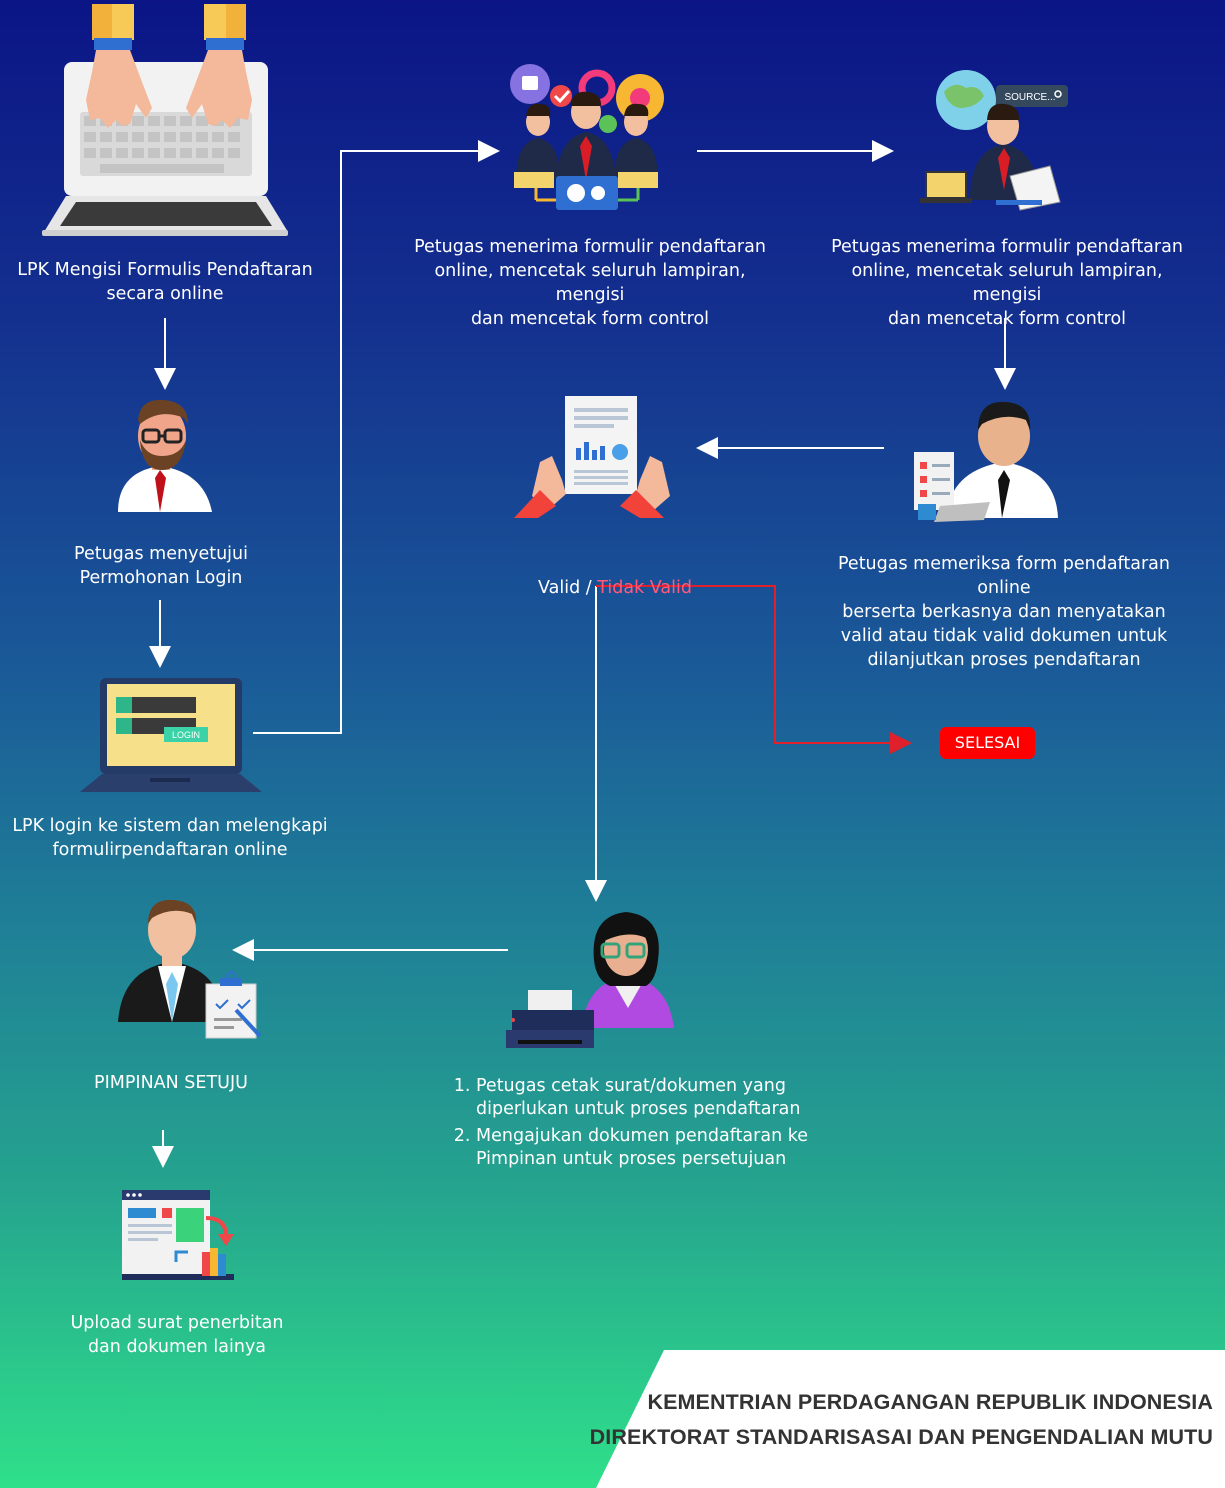 The height and width of the screenshot is (1488, 1225). What do you see at coordinates (592, 457) in the screenshot?
I see `document-review-icon` at bounding box center [592, 457].